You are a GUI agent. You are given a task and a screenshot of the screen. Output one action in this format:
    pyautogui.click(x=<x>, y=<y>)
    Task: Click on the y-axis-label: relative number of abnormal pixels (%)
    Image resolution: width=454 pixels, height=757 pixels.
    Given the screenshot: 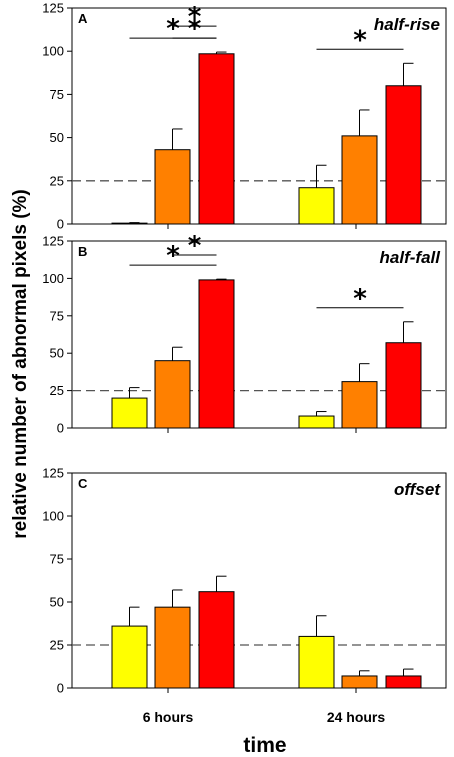 What is the action you would take?
    pyautogui.click(x=20, y=363)
    